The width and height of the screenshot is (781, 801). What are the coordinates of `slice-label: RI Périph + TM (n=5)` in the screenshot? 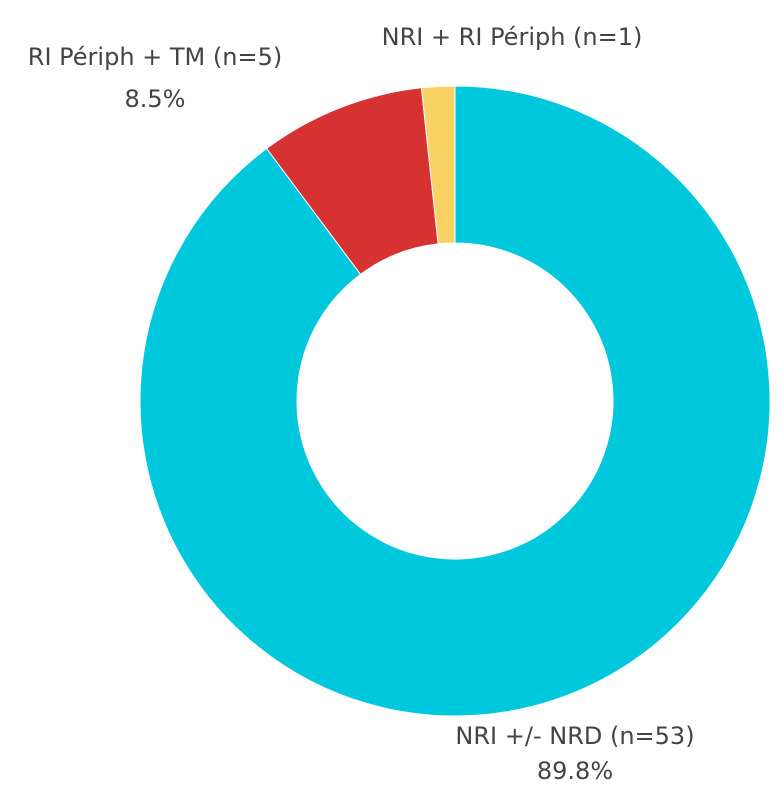 It's located at (155, 57).